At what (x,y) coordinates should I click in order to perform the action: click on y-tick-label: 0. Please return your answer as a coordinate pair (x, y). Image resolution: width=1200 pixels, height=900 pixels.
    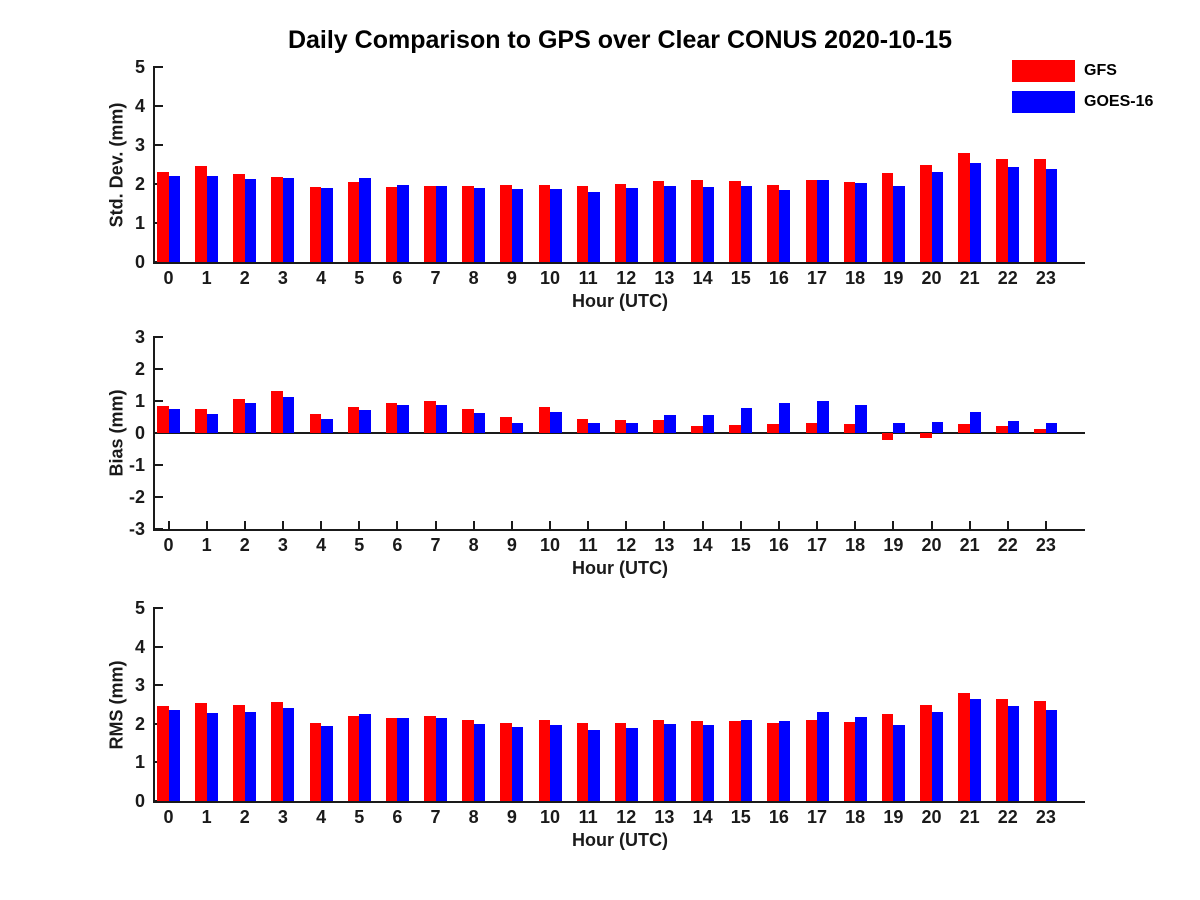
    Looking at the image, I should click on (139, 262).